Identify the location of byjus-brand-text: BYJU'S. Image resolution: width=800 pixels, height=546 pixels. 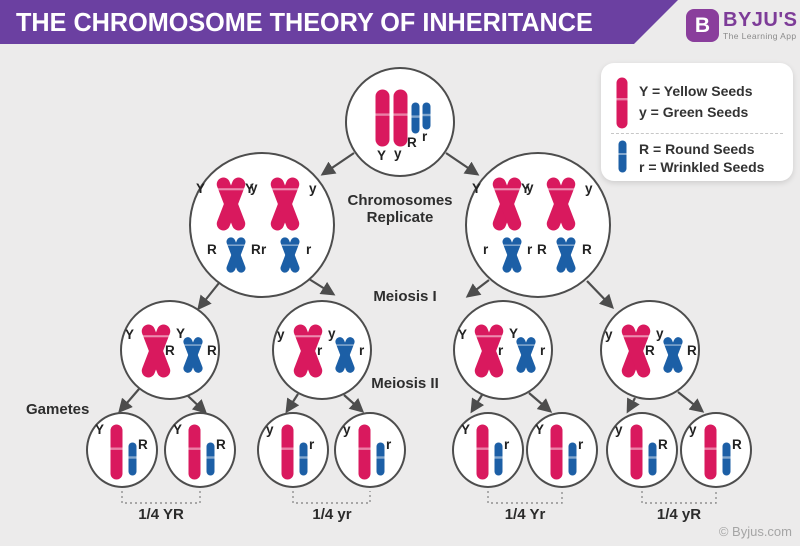
(760, 20).